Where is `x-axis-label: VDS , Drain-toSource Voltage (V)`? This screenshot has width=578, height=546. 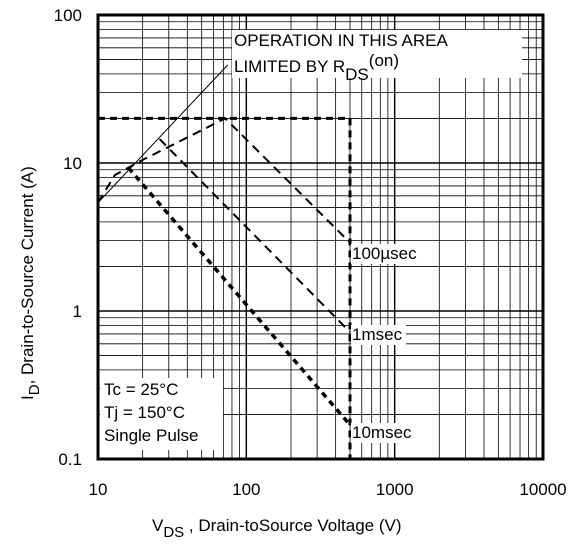
x-axis-label: VDS , Drain-toSource Voltage (V) is located at coordinates (277, 528).